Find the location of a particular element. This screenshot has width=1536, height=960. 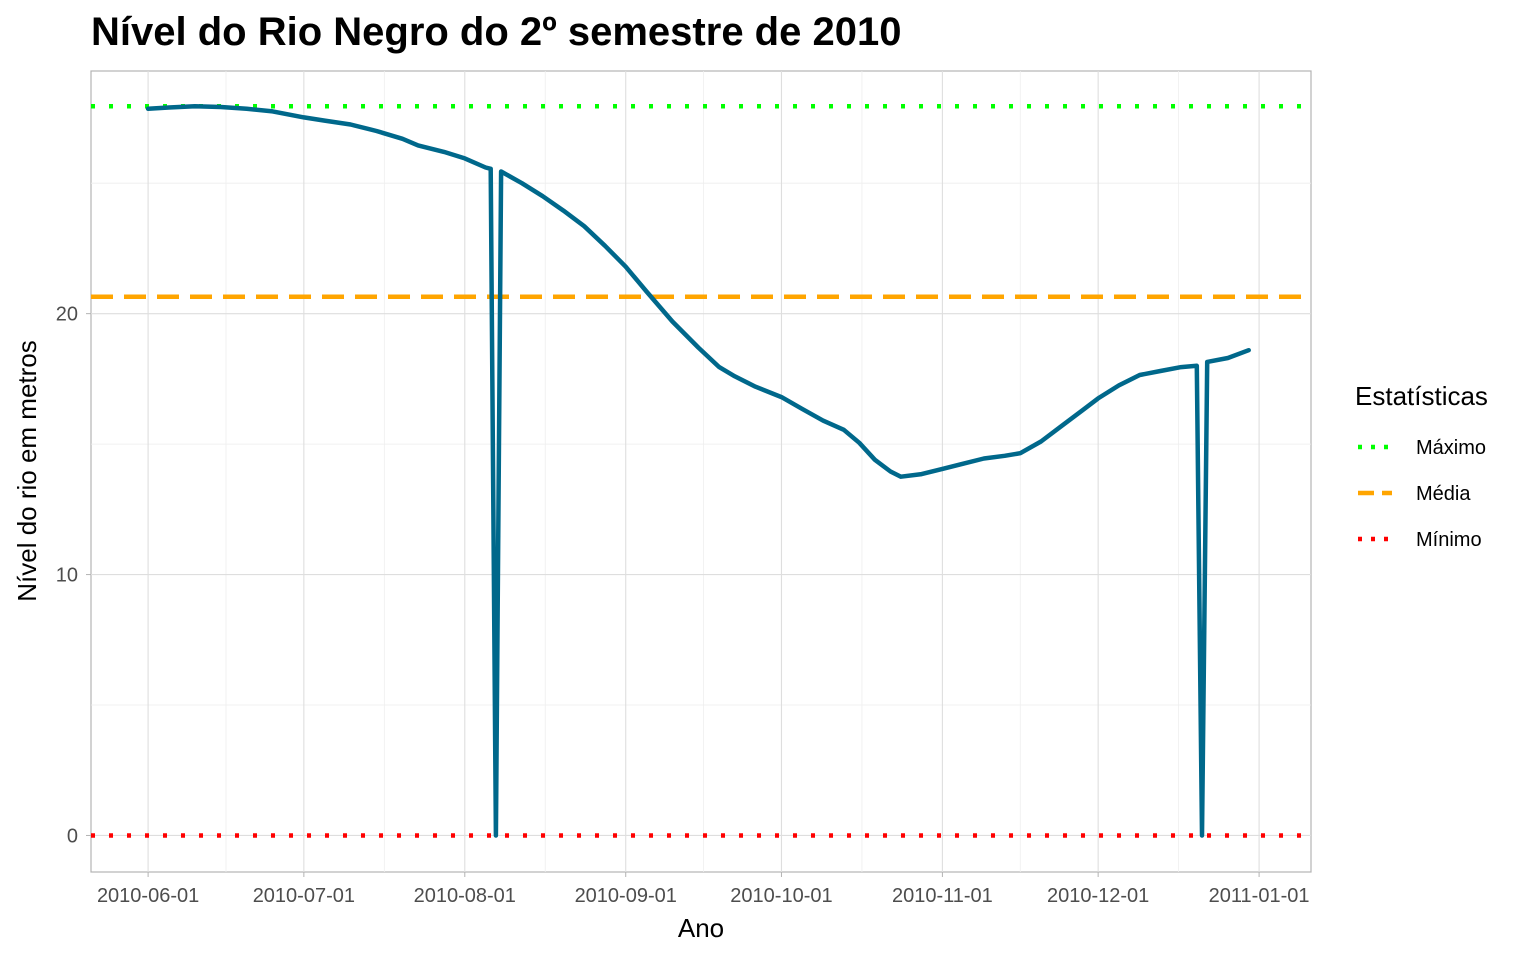

legend-title: Estatísticas is located at coordinates (1421, 396).